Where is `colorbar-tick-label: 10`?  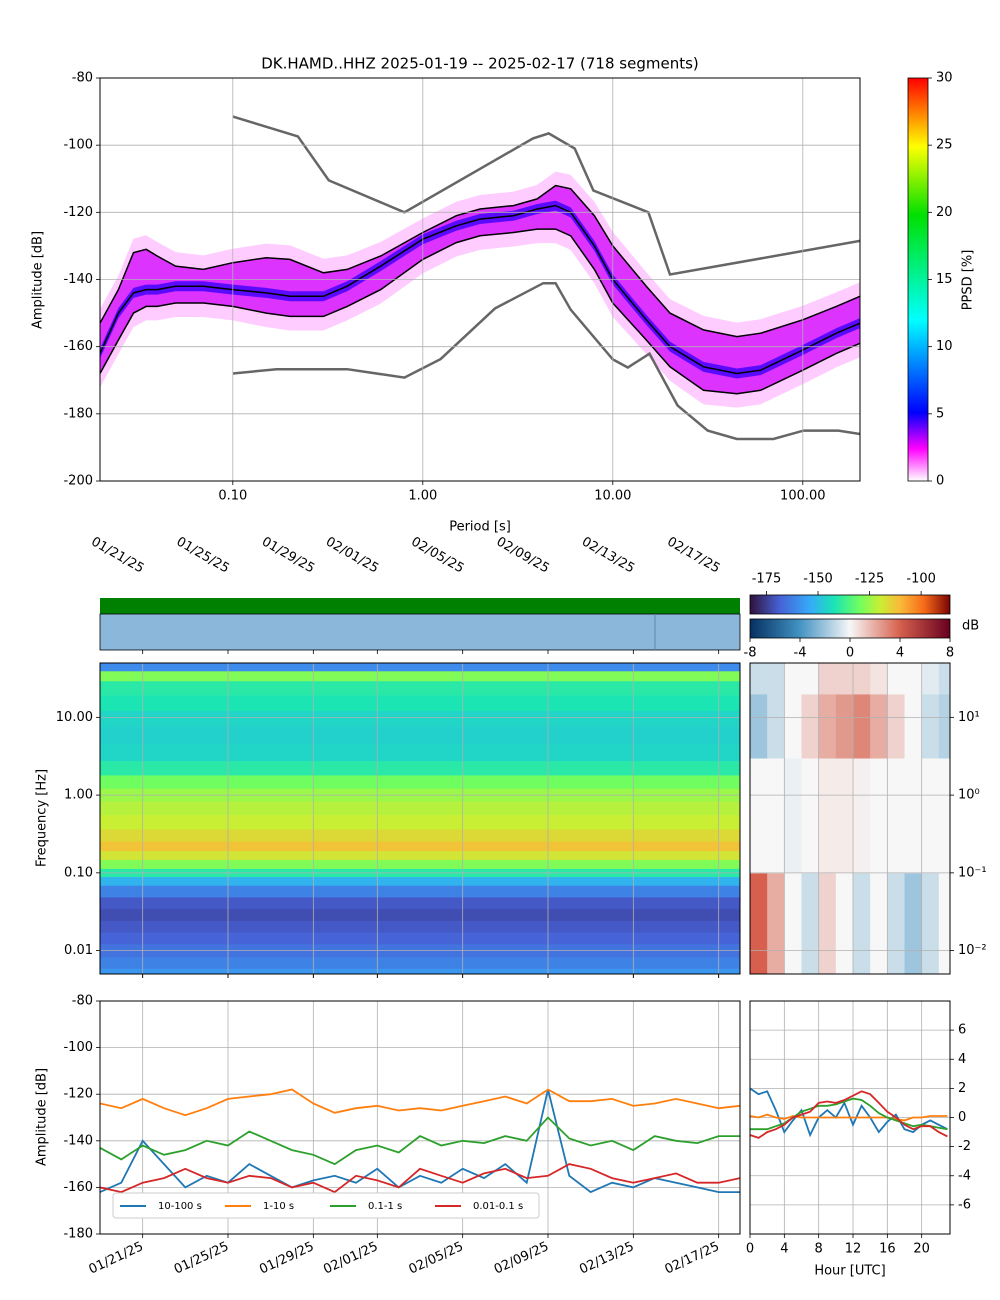 colorbar-tick-label: 10 is located at coordinates (944, 346).